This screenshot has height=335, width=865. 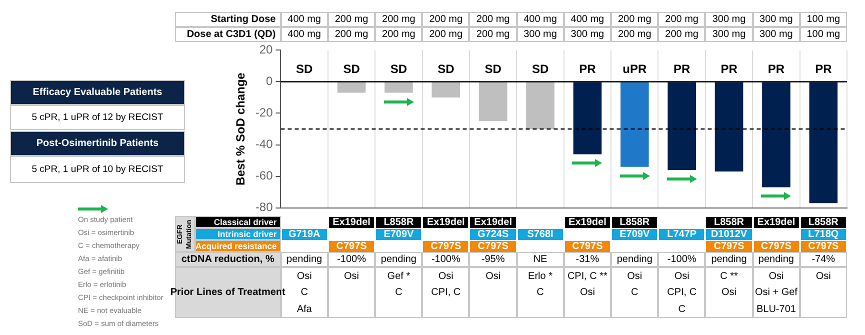 What do you see at coordinates (238, 234) in the screenshot?
I see `text: Intrinsic driver` at bounding box center [238, 234].